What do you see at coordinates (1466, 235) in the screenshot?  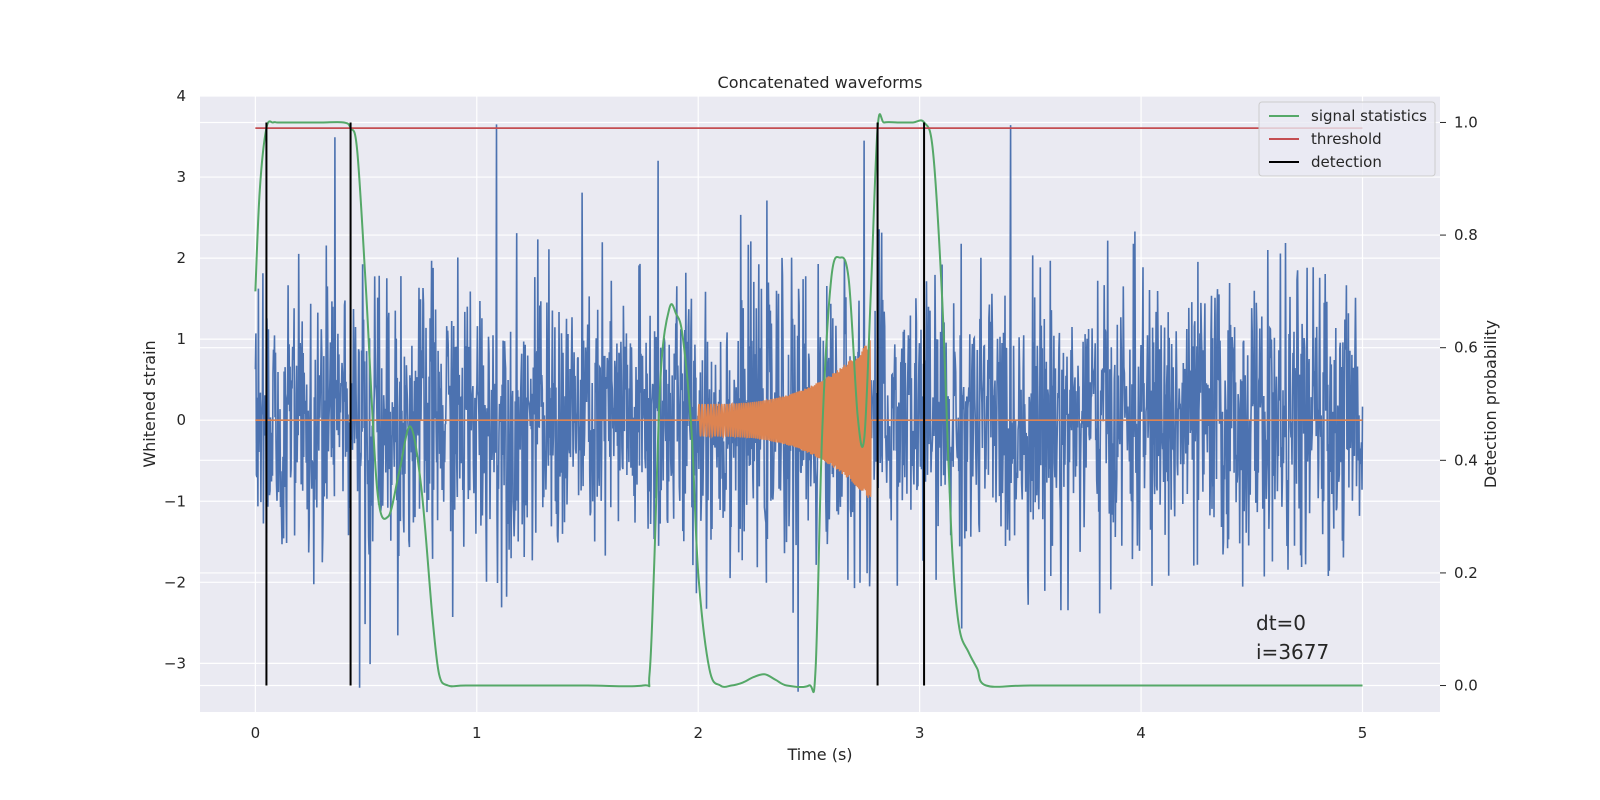 I see `y2-tick-label: 0.8` at bounding box center [1466, 235].